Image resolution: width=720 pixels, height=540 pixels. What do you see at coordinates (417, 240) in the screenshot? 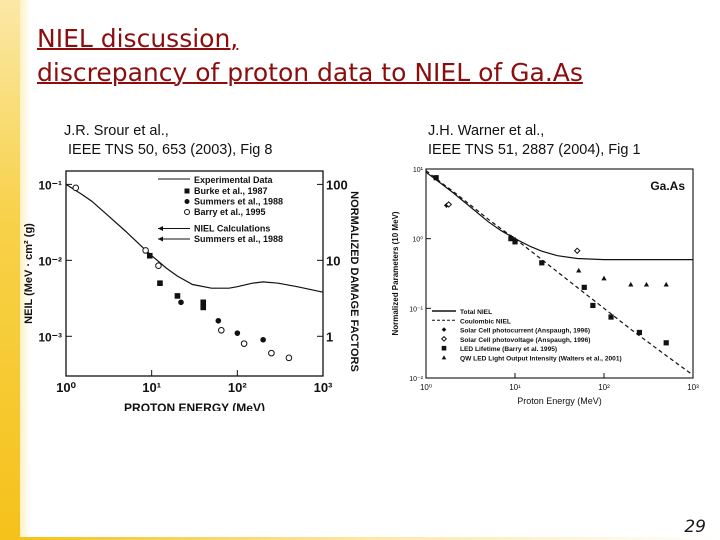
I see `y-tick-label: 10⁰` at bounding box center [417, 240].